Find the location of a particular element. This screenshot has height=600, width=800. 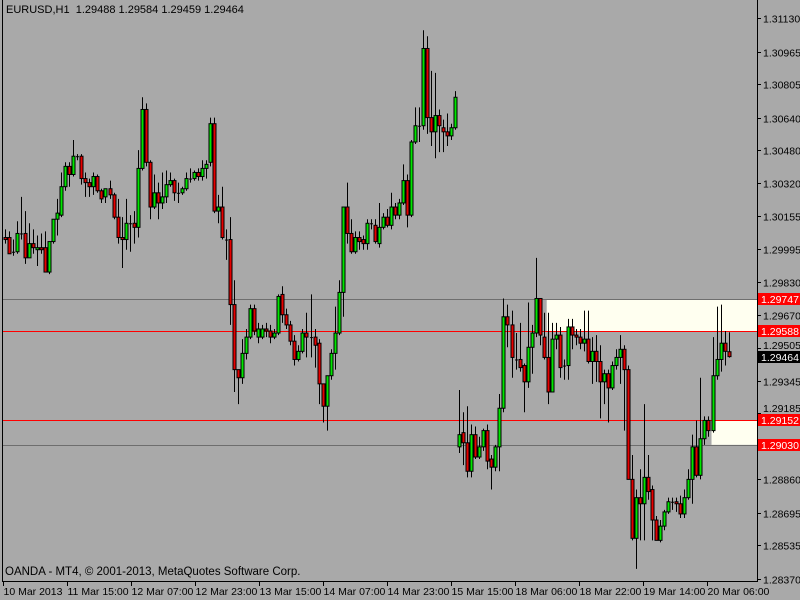

price-tick-label: 1.29345 is located at coordinates (781, 383).